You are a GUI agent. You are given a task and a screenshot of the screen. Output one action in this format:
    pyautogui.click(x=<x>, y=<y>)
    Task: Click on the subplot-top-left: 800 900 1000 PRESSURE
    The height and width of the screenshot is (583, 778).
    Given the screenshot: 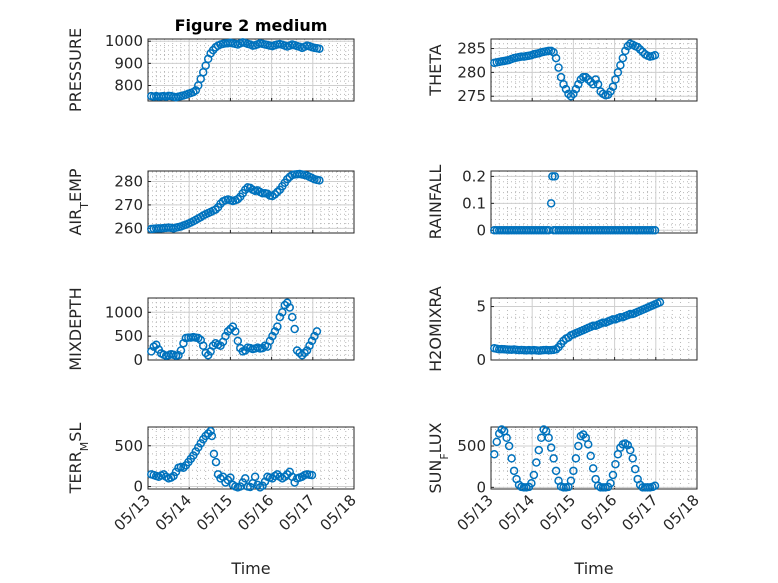 What is the action you would take?
    pyautogui.click(x=210, y=70)
    